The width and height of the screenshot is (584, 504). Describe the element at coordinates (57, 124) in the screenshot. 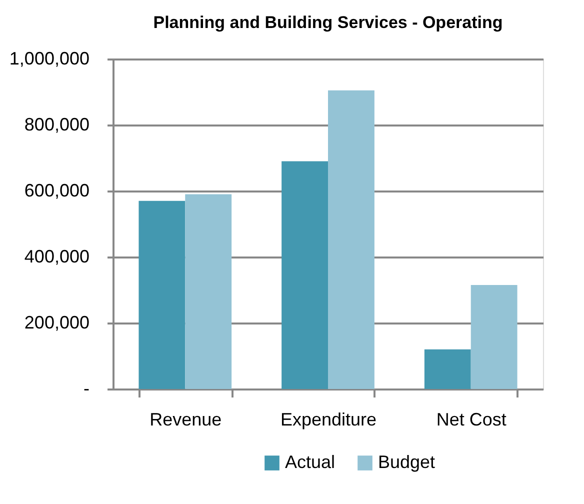

I see `y-tick-label: 800,000` at that location.